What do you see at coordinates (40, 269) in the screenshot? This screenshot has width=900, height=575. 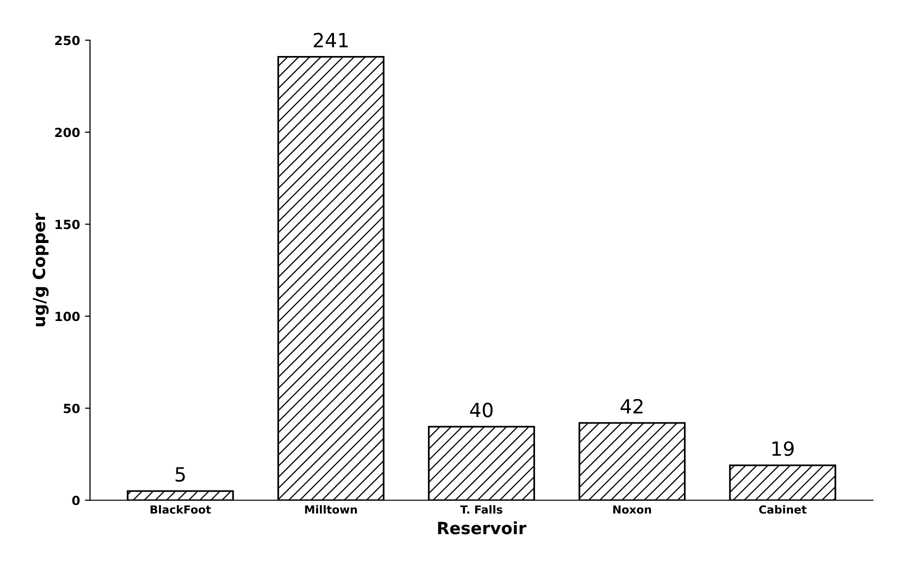 I see `y-axis-title: ug/g Copper` at bounding box center [40, 269].